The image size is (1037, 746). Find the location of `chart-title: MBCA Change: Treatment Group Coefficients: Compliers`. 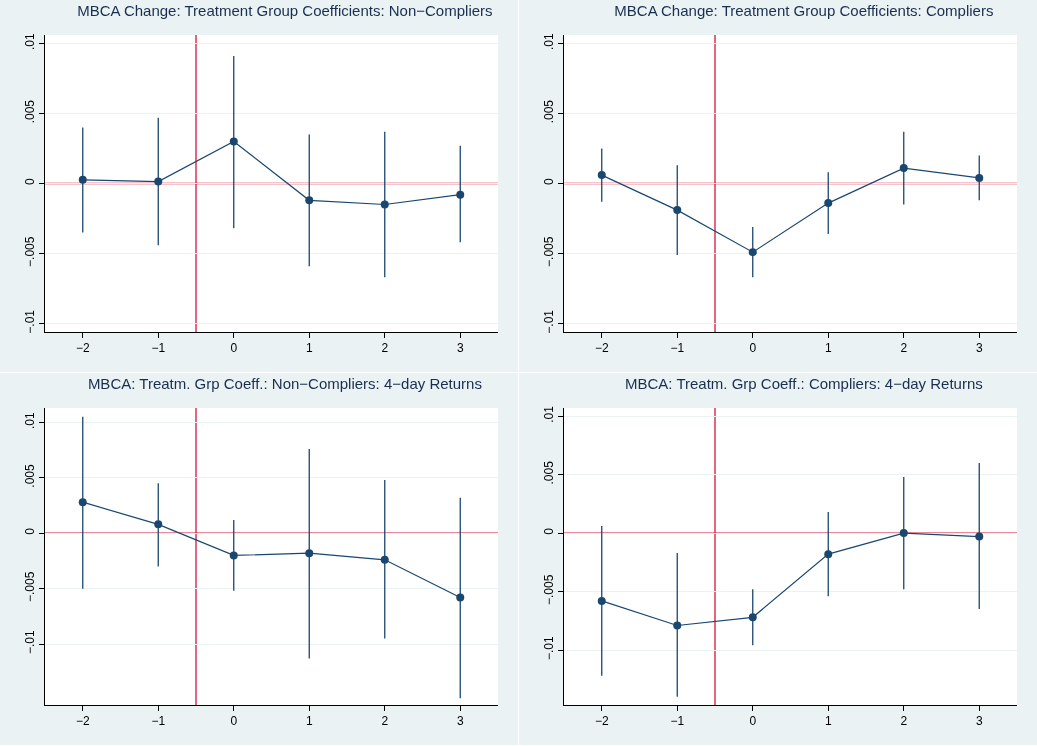

chart-title: MBCA Change: Treatment Group Coefficients: Compliers is located at coordinates (804, 11).